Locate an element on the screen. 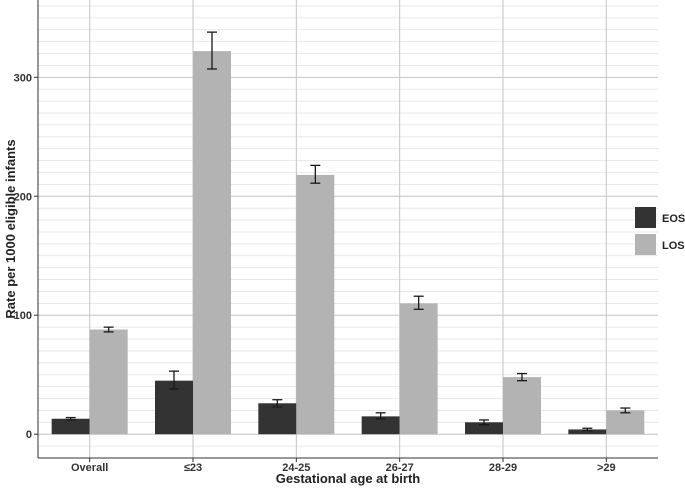  legend-label-los: LOS is located at coordinates (673, 246).